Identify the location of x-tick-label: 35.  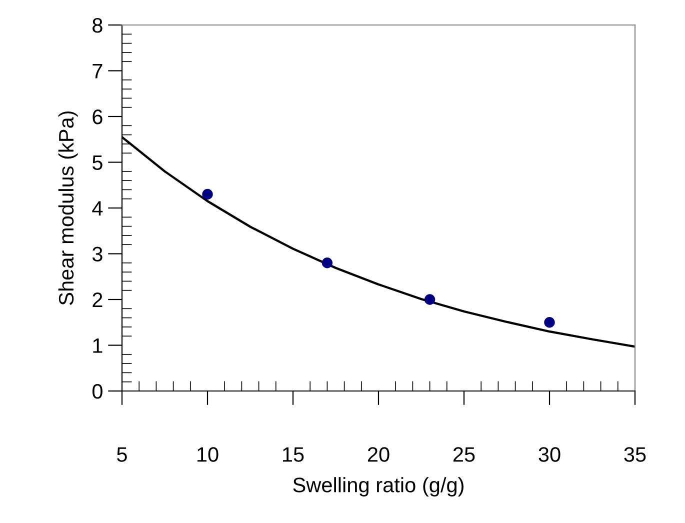
(635, 454).